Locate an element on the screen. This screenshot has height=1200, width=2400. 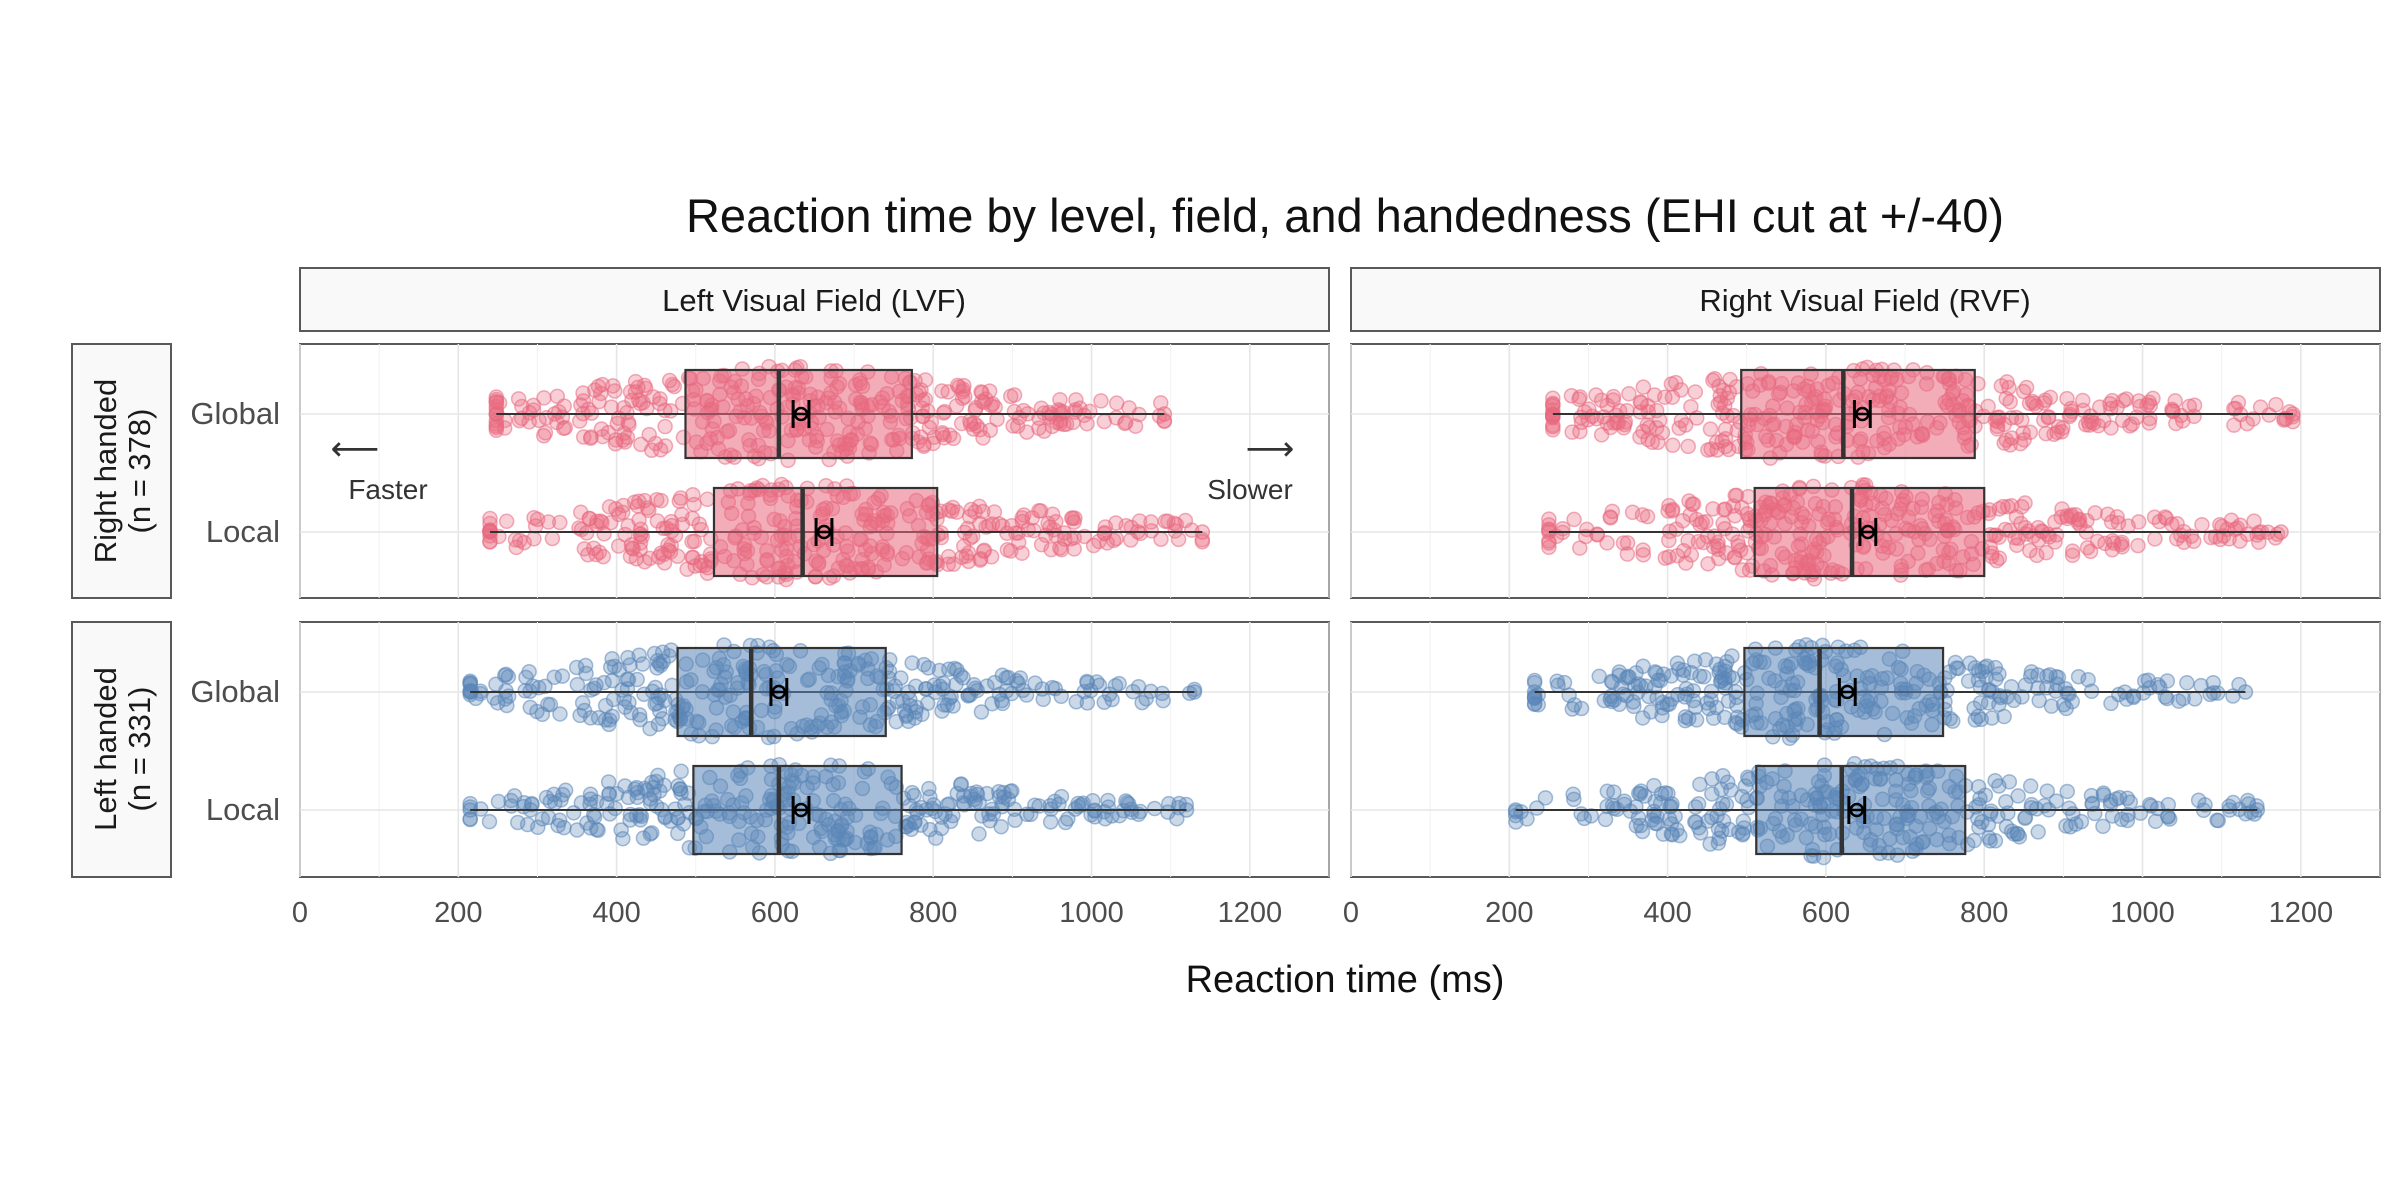
row-strip-text-right-line1: Right handed is located at coordinates (105, 471).